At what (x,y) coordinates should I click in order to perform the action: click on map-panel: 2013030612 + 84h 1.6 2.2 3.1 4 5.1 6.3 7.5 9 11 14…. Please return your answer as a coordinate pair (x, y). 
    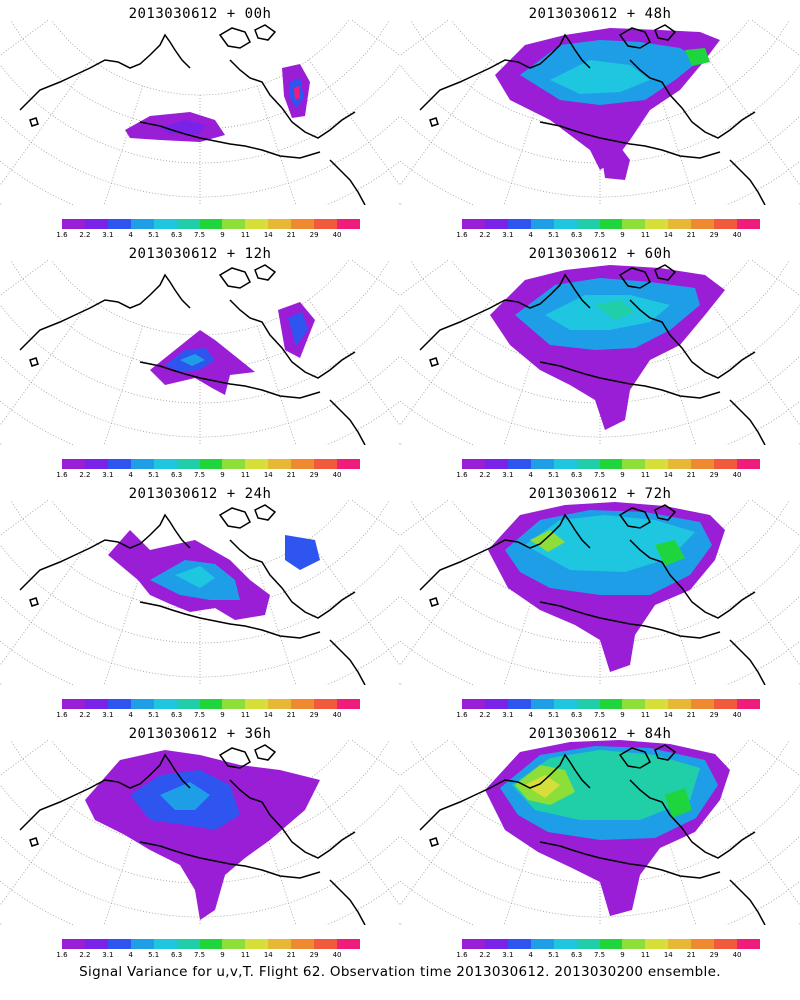
    Looking at the image, I should click on (600, 842).